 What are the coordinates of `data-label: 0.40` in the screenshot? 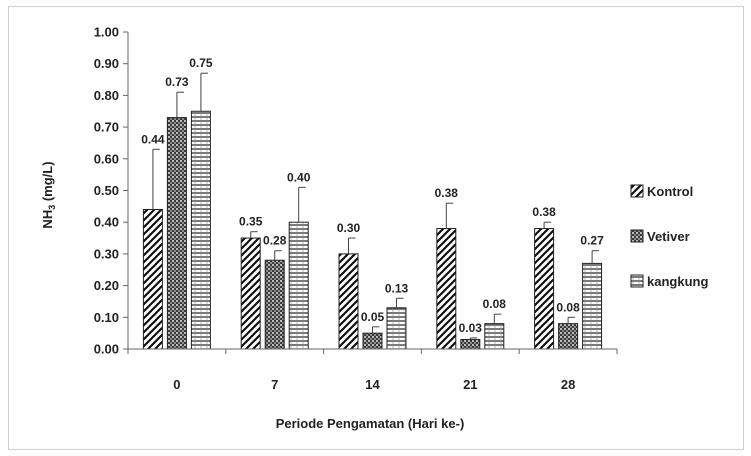 It's located at (299, 177).